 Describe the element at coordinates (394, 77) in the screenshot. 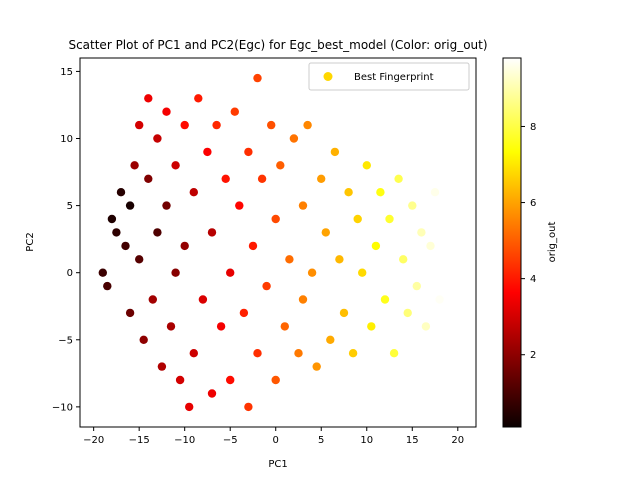

I see `legend-label: Best Fingerprint` at that location.